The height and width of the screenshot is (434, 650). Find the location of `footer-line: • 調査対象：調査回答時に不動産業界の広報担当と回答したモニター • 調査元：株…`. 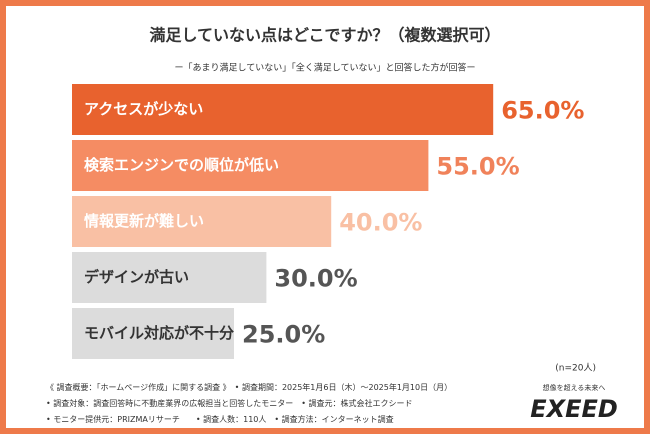

footer-line: • 調査対象：調査回答時に不動産業界の広報担当と回答したモニター • 調査元：株… is located at coordinates (229, 403).